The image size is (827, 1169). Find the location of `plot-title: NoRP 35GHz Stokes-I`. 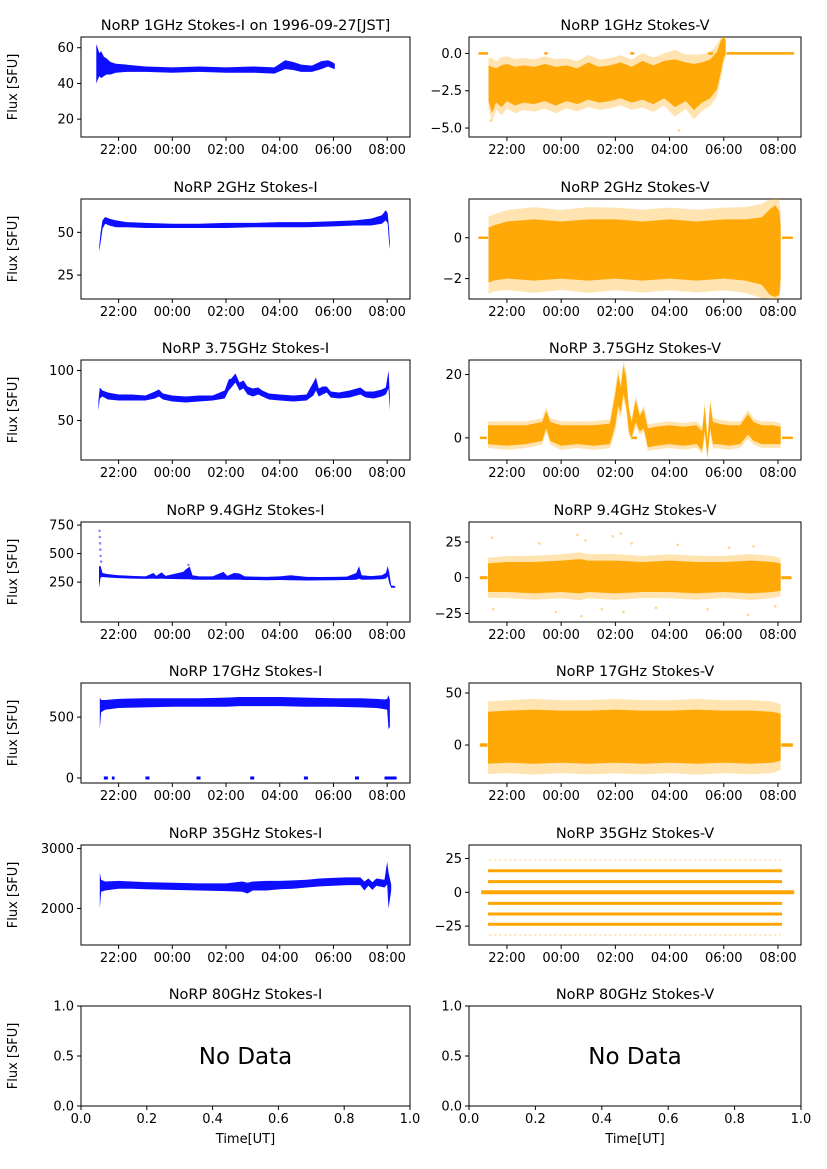

plot-title: NoRP 35GHz Stokes-I is located at coordinates (245, 833).